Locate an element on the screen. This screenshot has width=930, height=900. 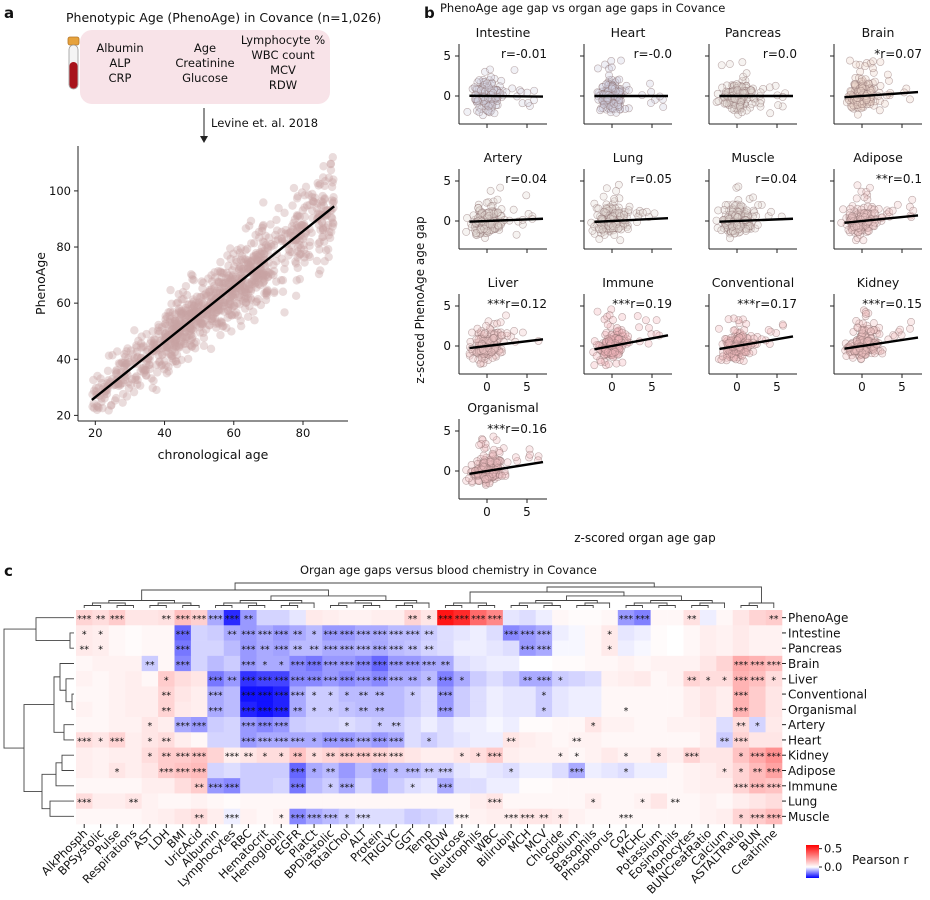
subplot-title: Adipose is located at coordinates (878, 157).